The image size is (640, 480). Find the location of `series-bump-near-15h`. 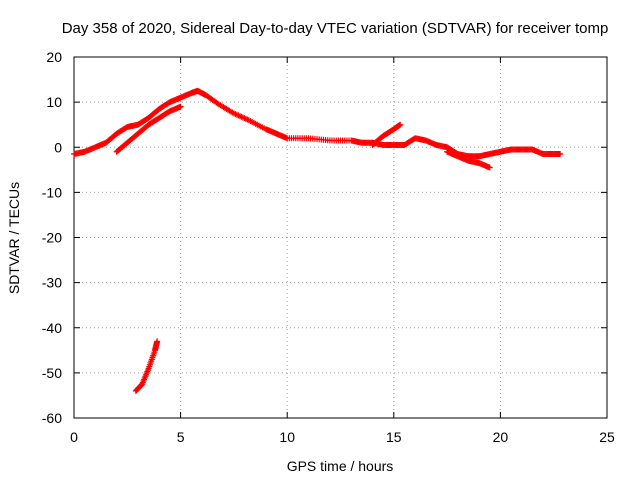

series-bump-near-15h is located at coordinates (386, 134).